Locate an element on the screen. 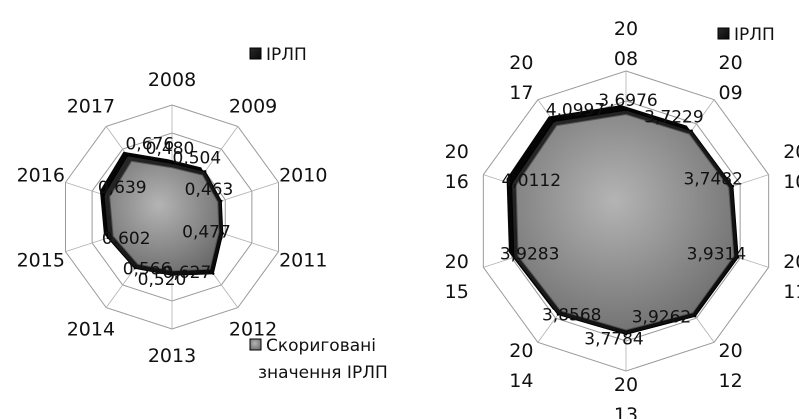 The width and height of the screenshot is (799, 419). data-label: 3,6976 is located at coordinates (627, 101).